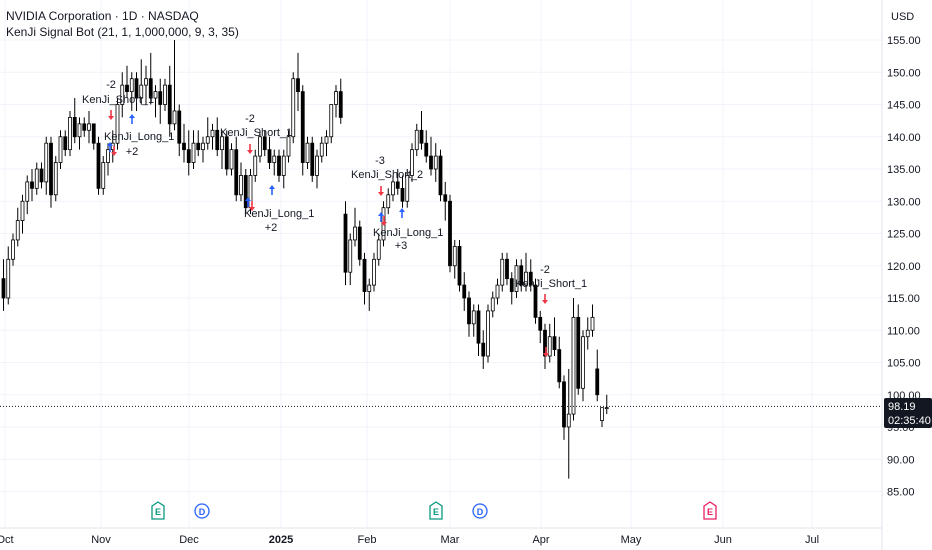 This screenshot has height=550, width=932. I want to click on time-tick-label: Dec, so click(189, 540).